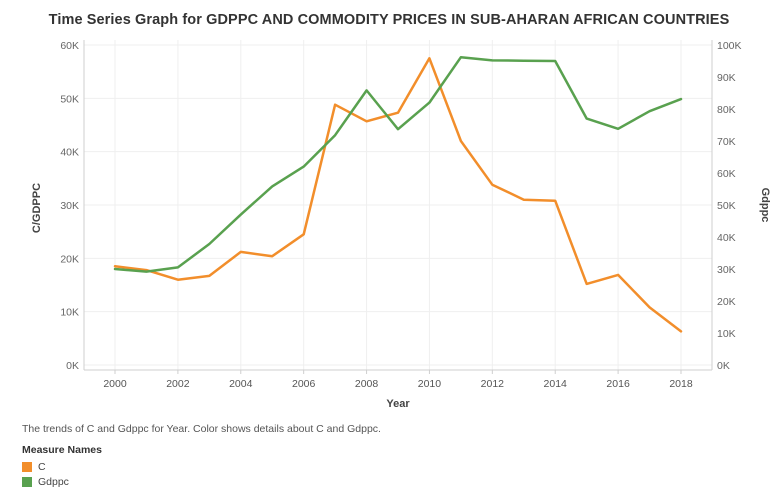 The height and width of the screenshot is (497, 778). I want to click on y-right-tick-label: 50K, so click(726, 206).